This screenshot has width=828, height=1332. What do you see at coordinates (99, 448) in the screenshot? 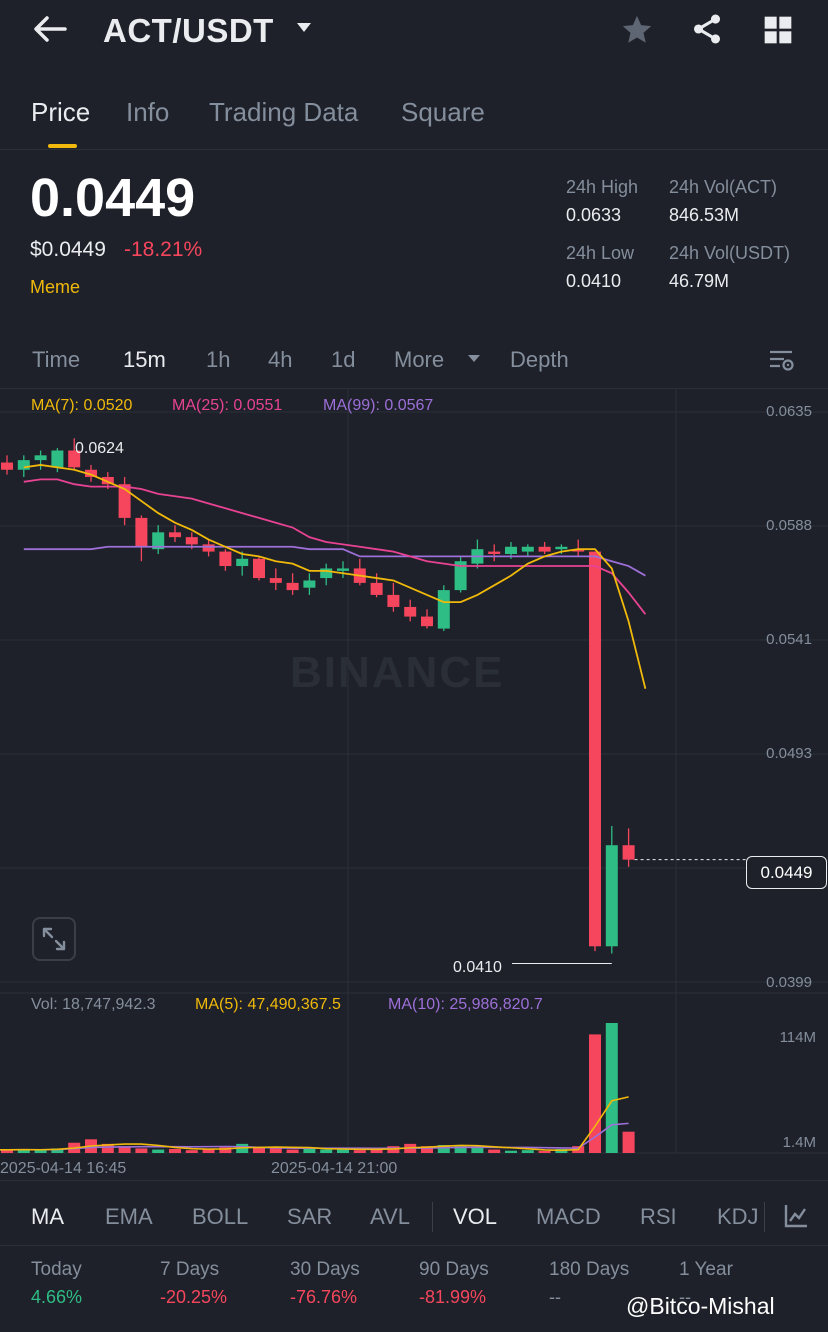
I see `high-marker-label: 0.0624` at bounding box center [99, 448].